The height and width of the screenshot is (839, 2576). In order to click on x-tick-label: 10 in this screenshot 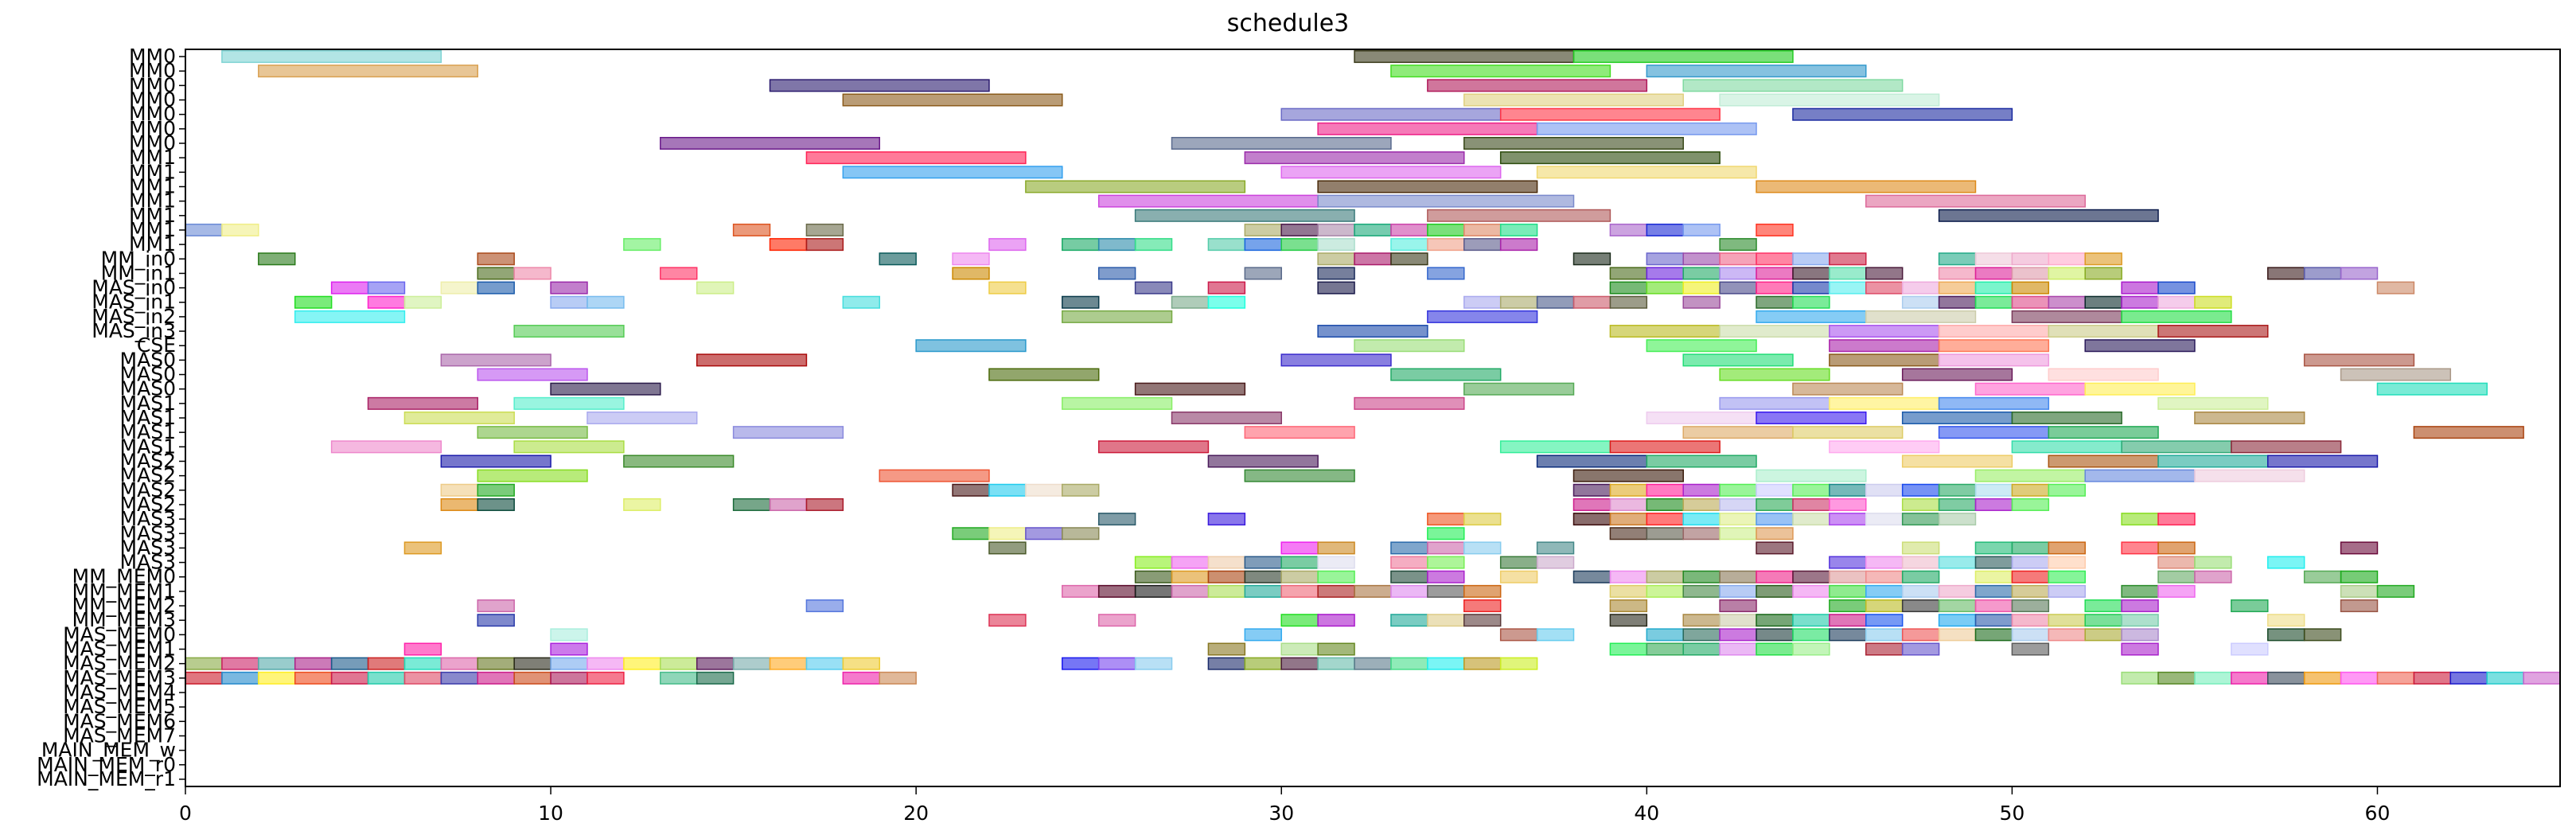, I will do `click(550, 813)`.